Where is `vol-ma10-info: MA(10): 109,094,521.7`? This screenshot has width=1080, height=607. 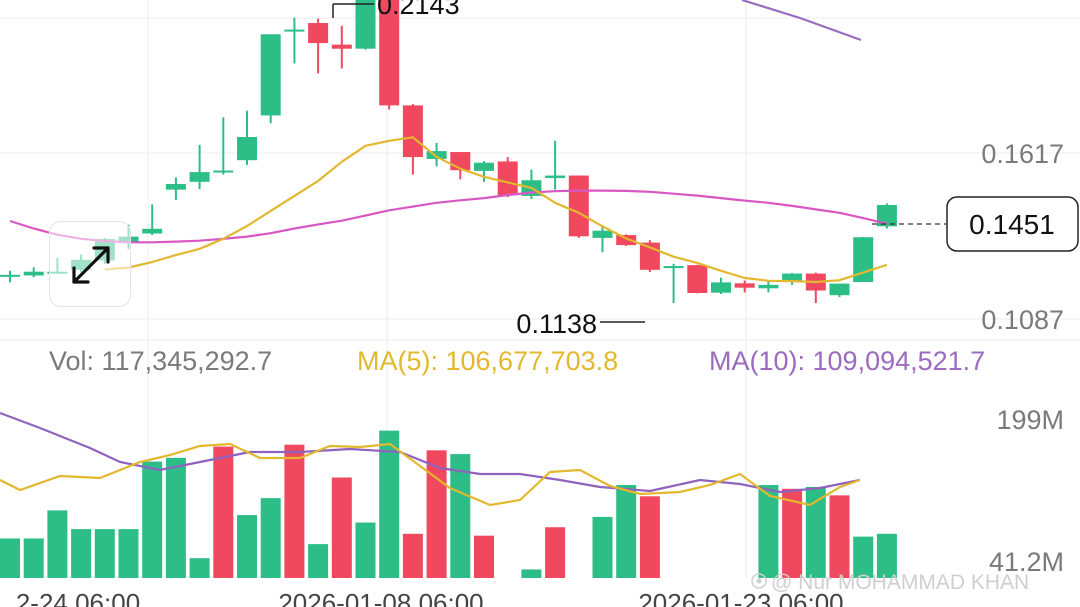 vol-ma10-info: MA(10): 109,094,521.7 is located at coordinates (847, 361).